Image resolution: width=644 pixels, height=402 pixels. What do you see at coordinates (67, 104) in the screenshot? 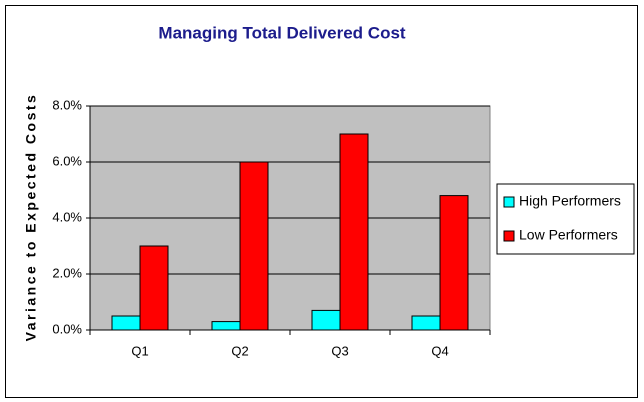
I see `y-tick-label: 8.0%` at bounding box center [67, 104].